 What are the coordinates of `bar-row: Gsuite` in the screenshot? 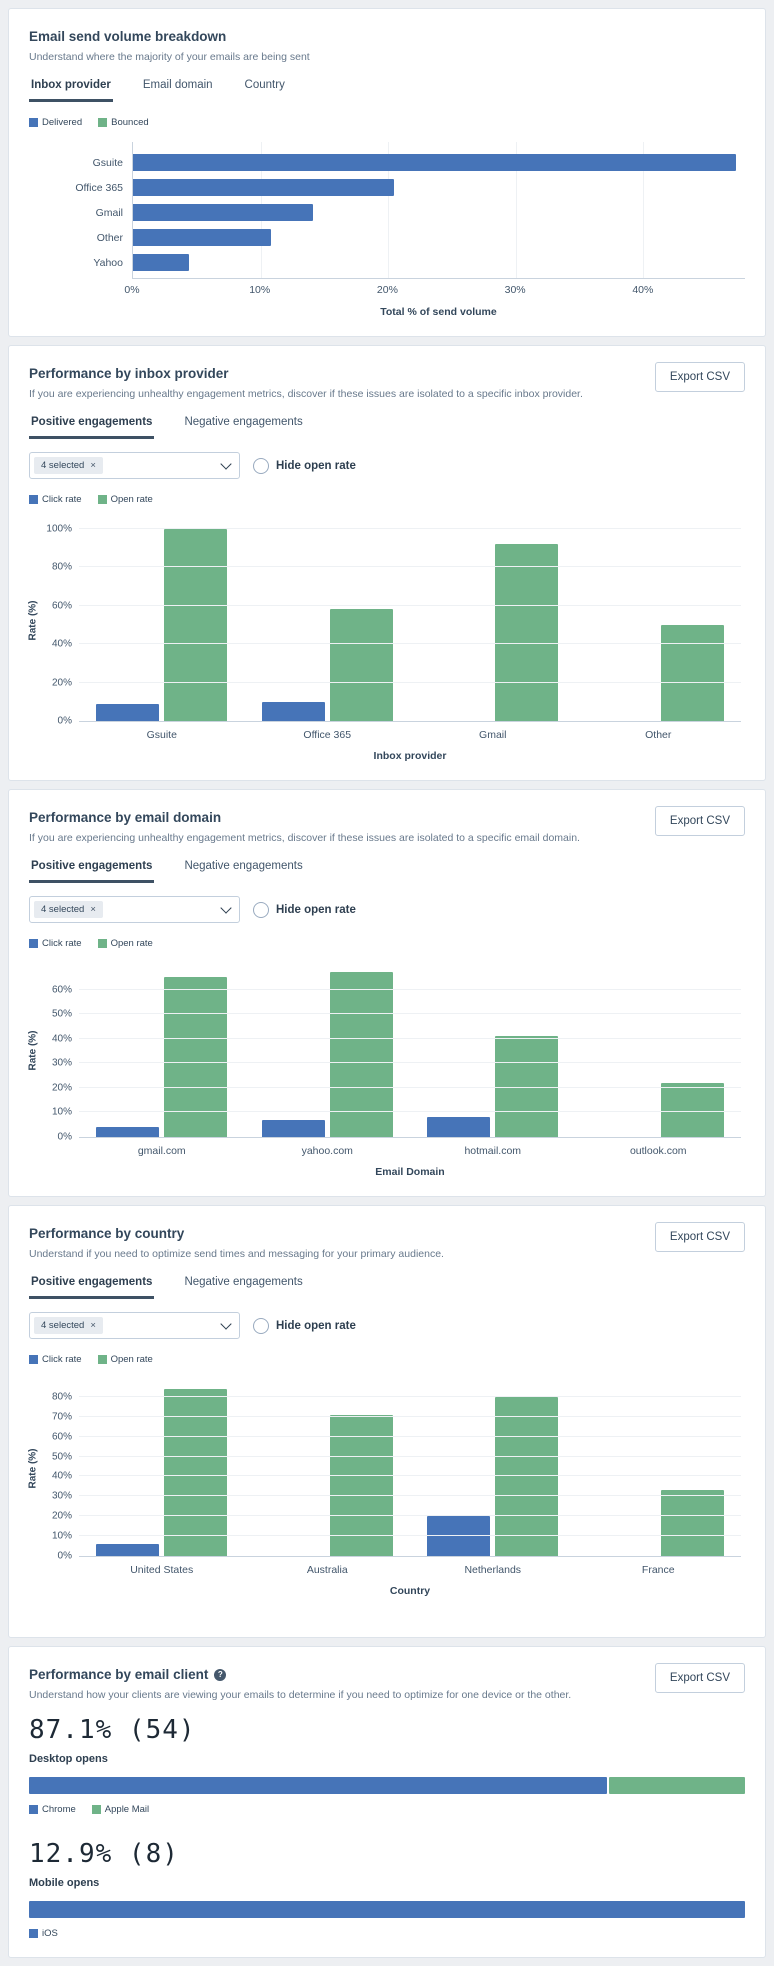 It's located at (419, 162).